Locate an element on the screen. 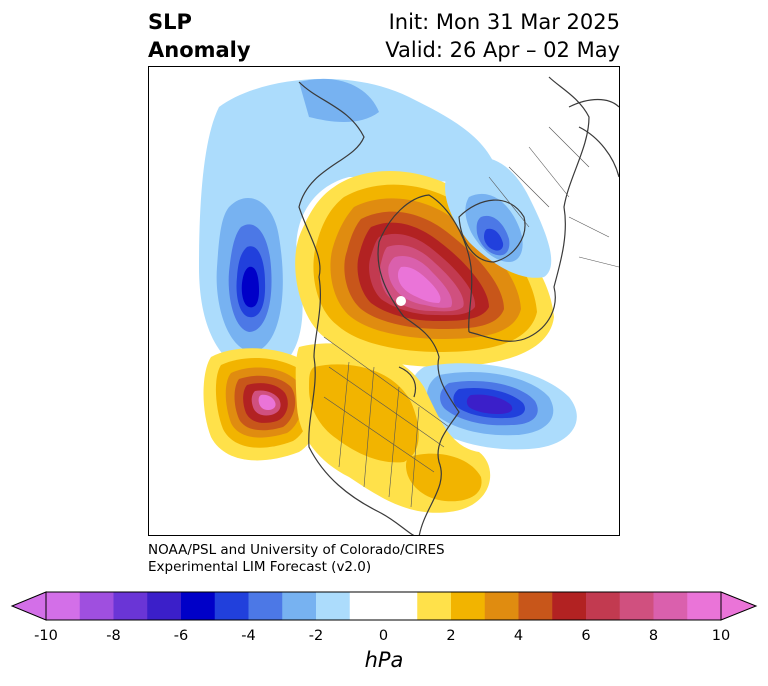 The height and width of the screenshot is (686, 768). colorbar-cell-m2 is located at coordinates (299, 606).